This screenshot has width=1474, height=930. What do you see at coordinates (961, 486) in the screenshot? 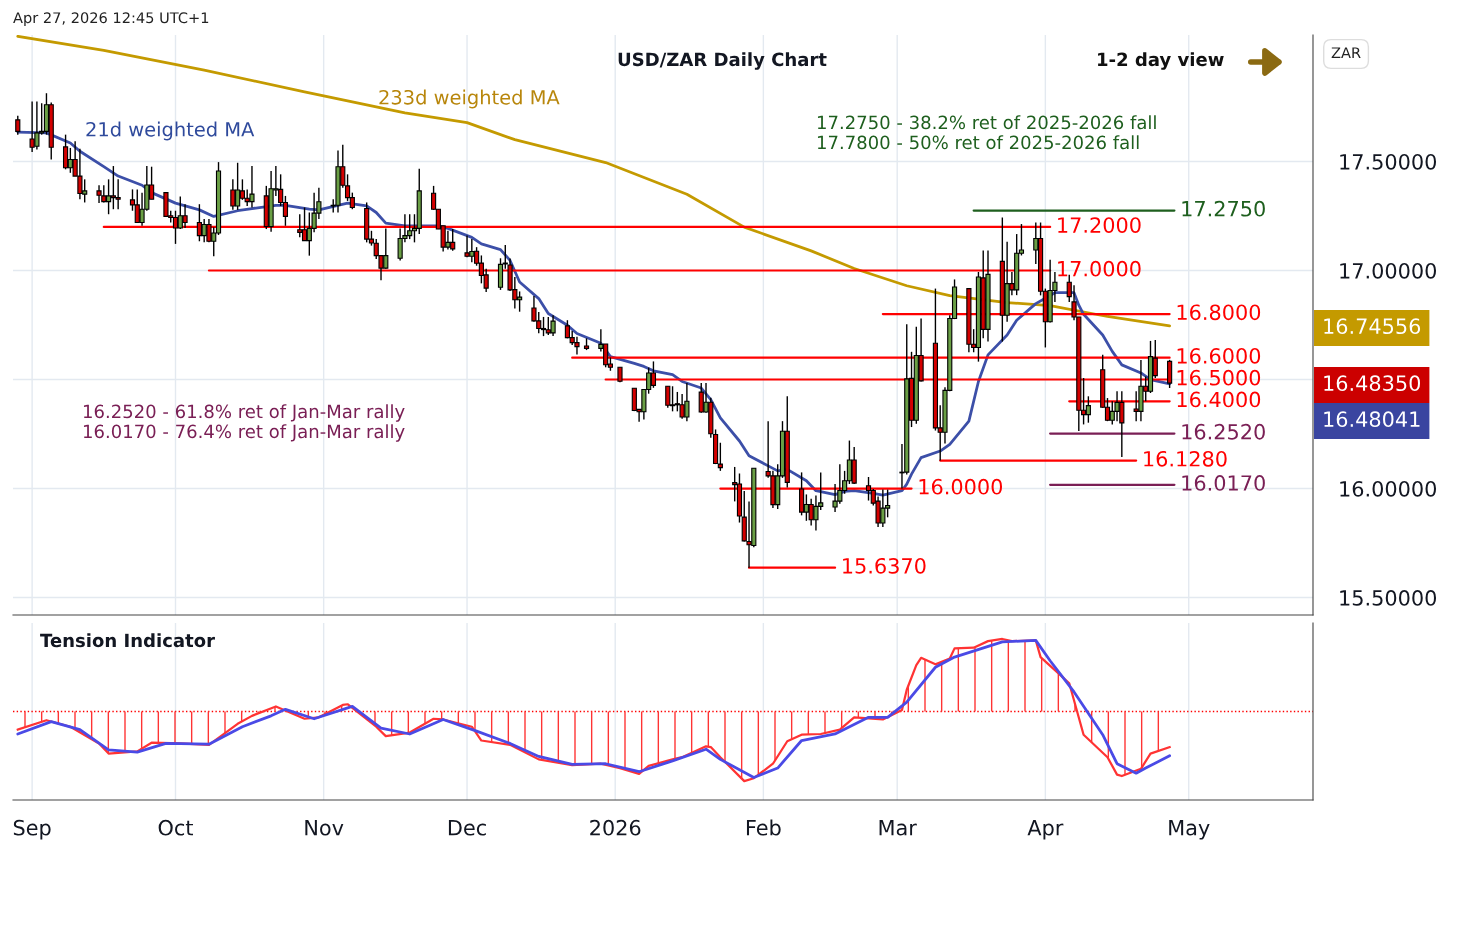
I see `series-label: 16.0000` at bounding box center [961, 486].